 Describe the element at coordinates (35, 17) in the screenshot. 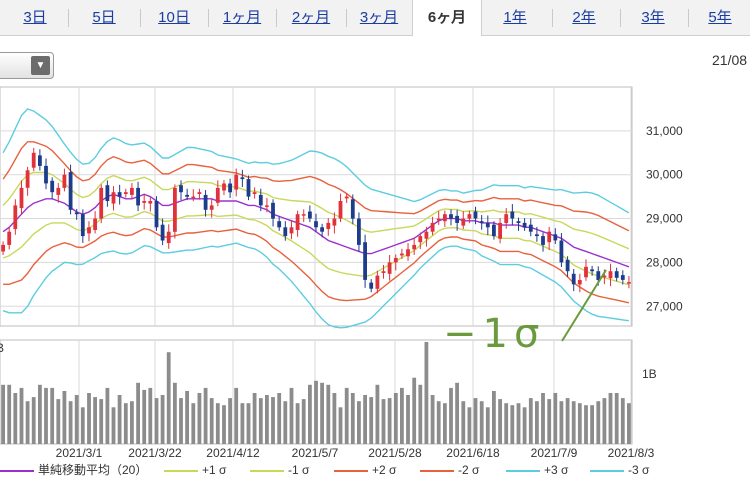

I see `tab-3-days: 3日` at that location.